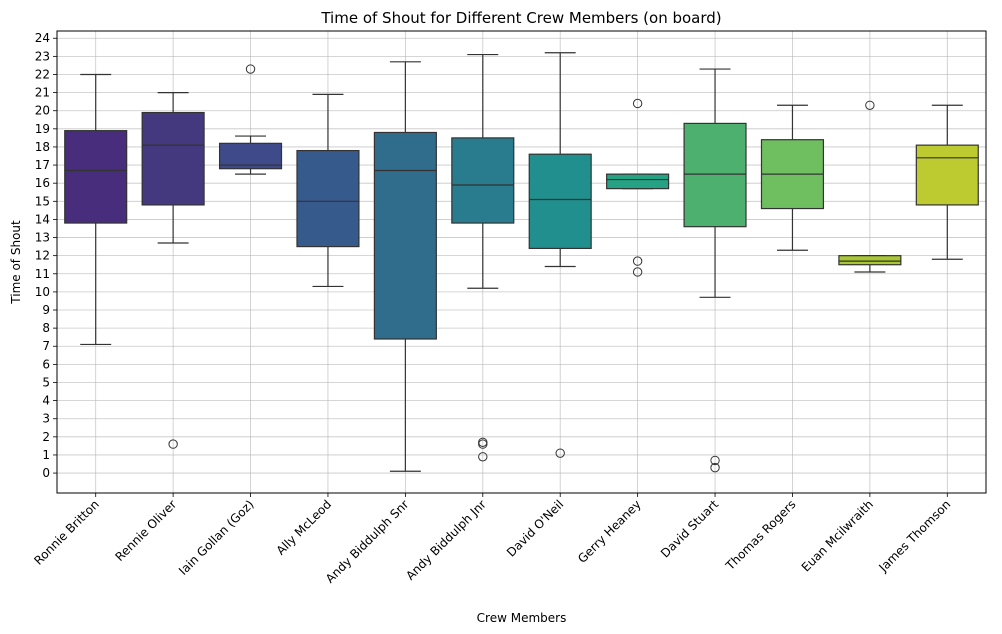 This screenshot has height=634, width=1002. I want to click on y-tick-label: 22, so click(42, 74).